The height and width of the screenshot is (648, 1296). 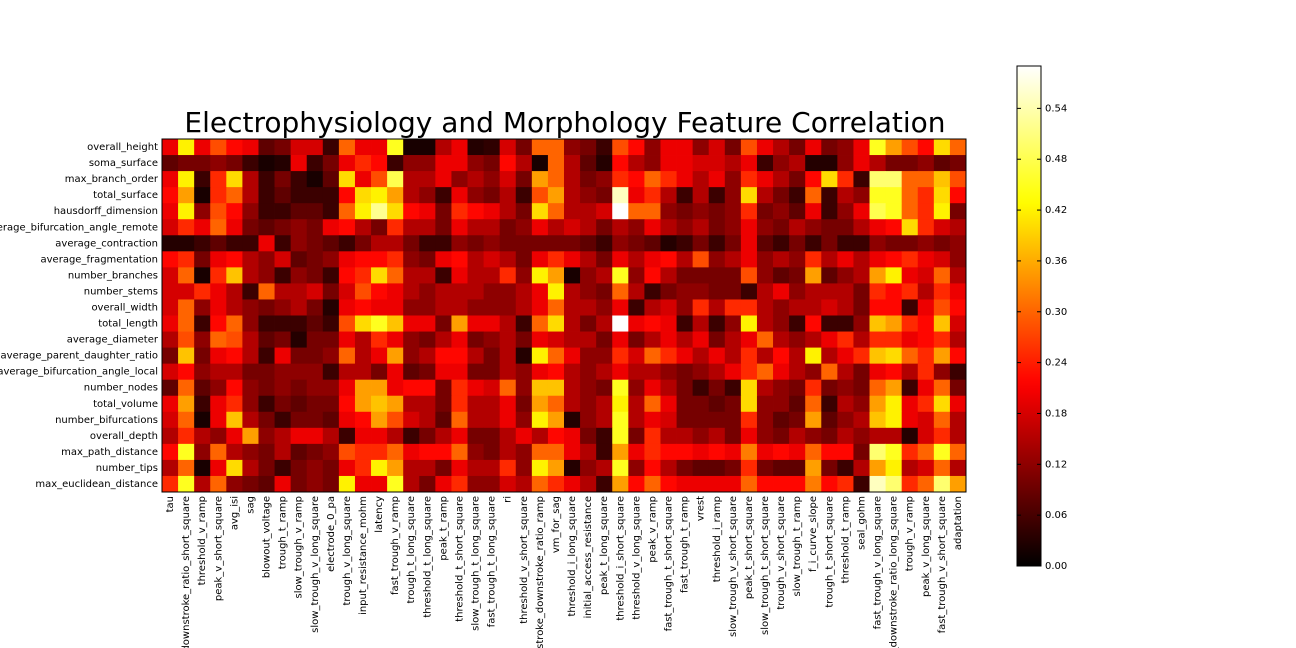 I want to click on colorbar-tick-label: 0.18, so click(x=1056, y=413).